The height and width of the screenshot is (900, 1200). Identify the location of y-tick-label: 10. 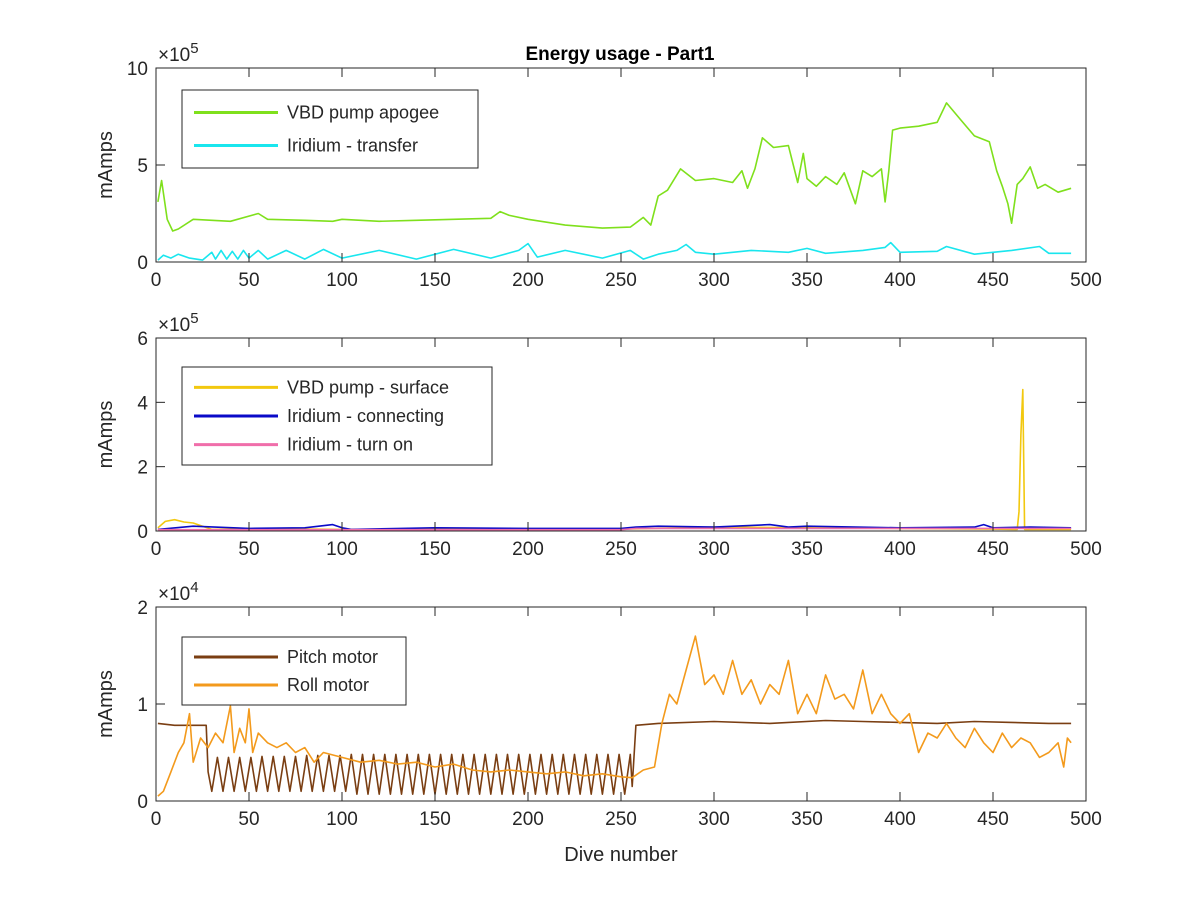
(137, 69).